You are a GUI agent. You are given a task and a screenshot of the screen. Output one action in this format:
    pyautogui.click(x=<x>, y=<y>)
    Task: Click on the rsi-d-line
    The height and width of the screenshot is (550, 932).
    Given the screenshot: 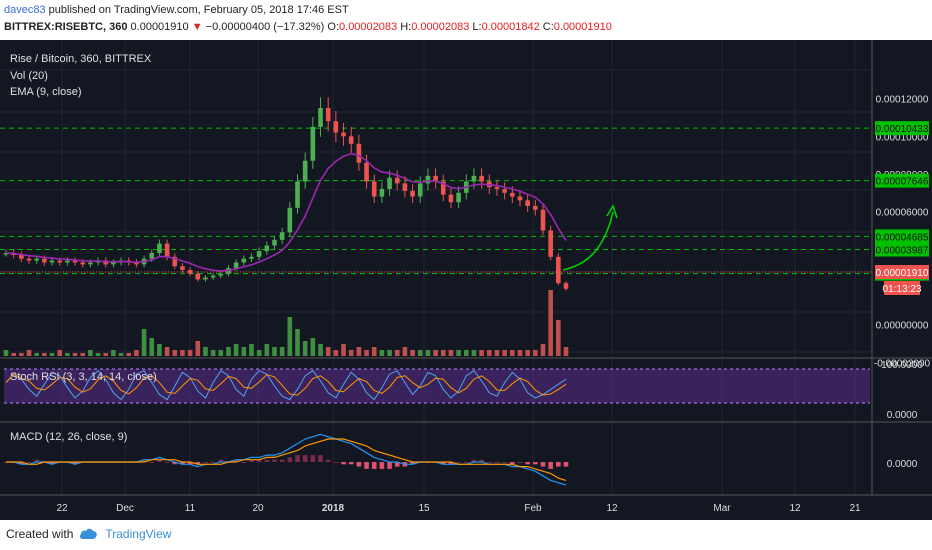 What is the action you would take?
    pyautogui.click(x=286, y=384)
    